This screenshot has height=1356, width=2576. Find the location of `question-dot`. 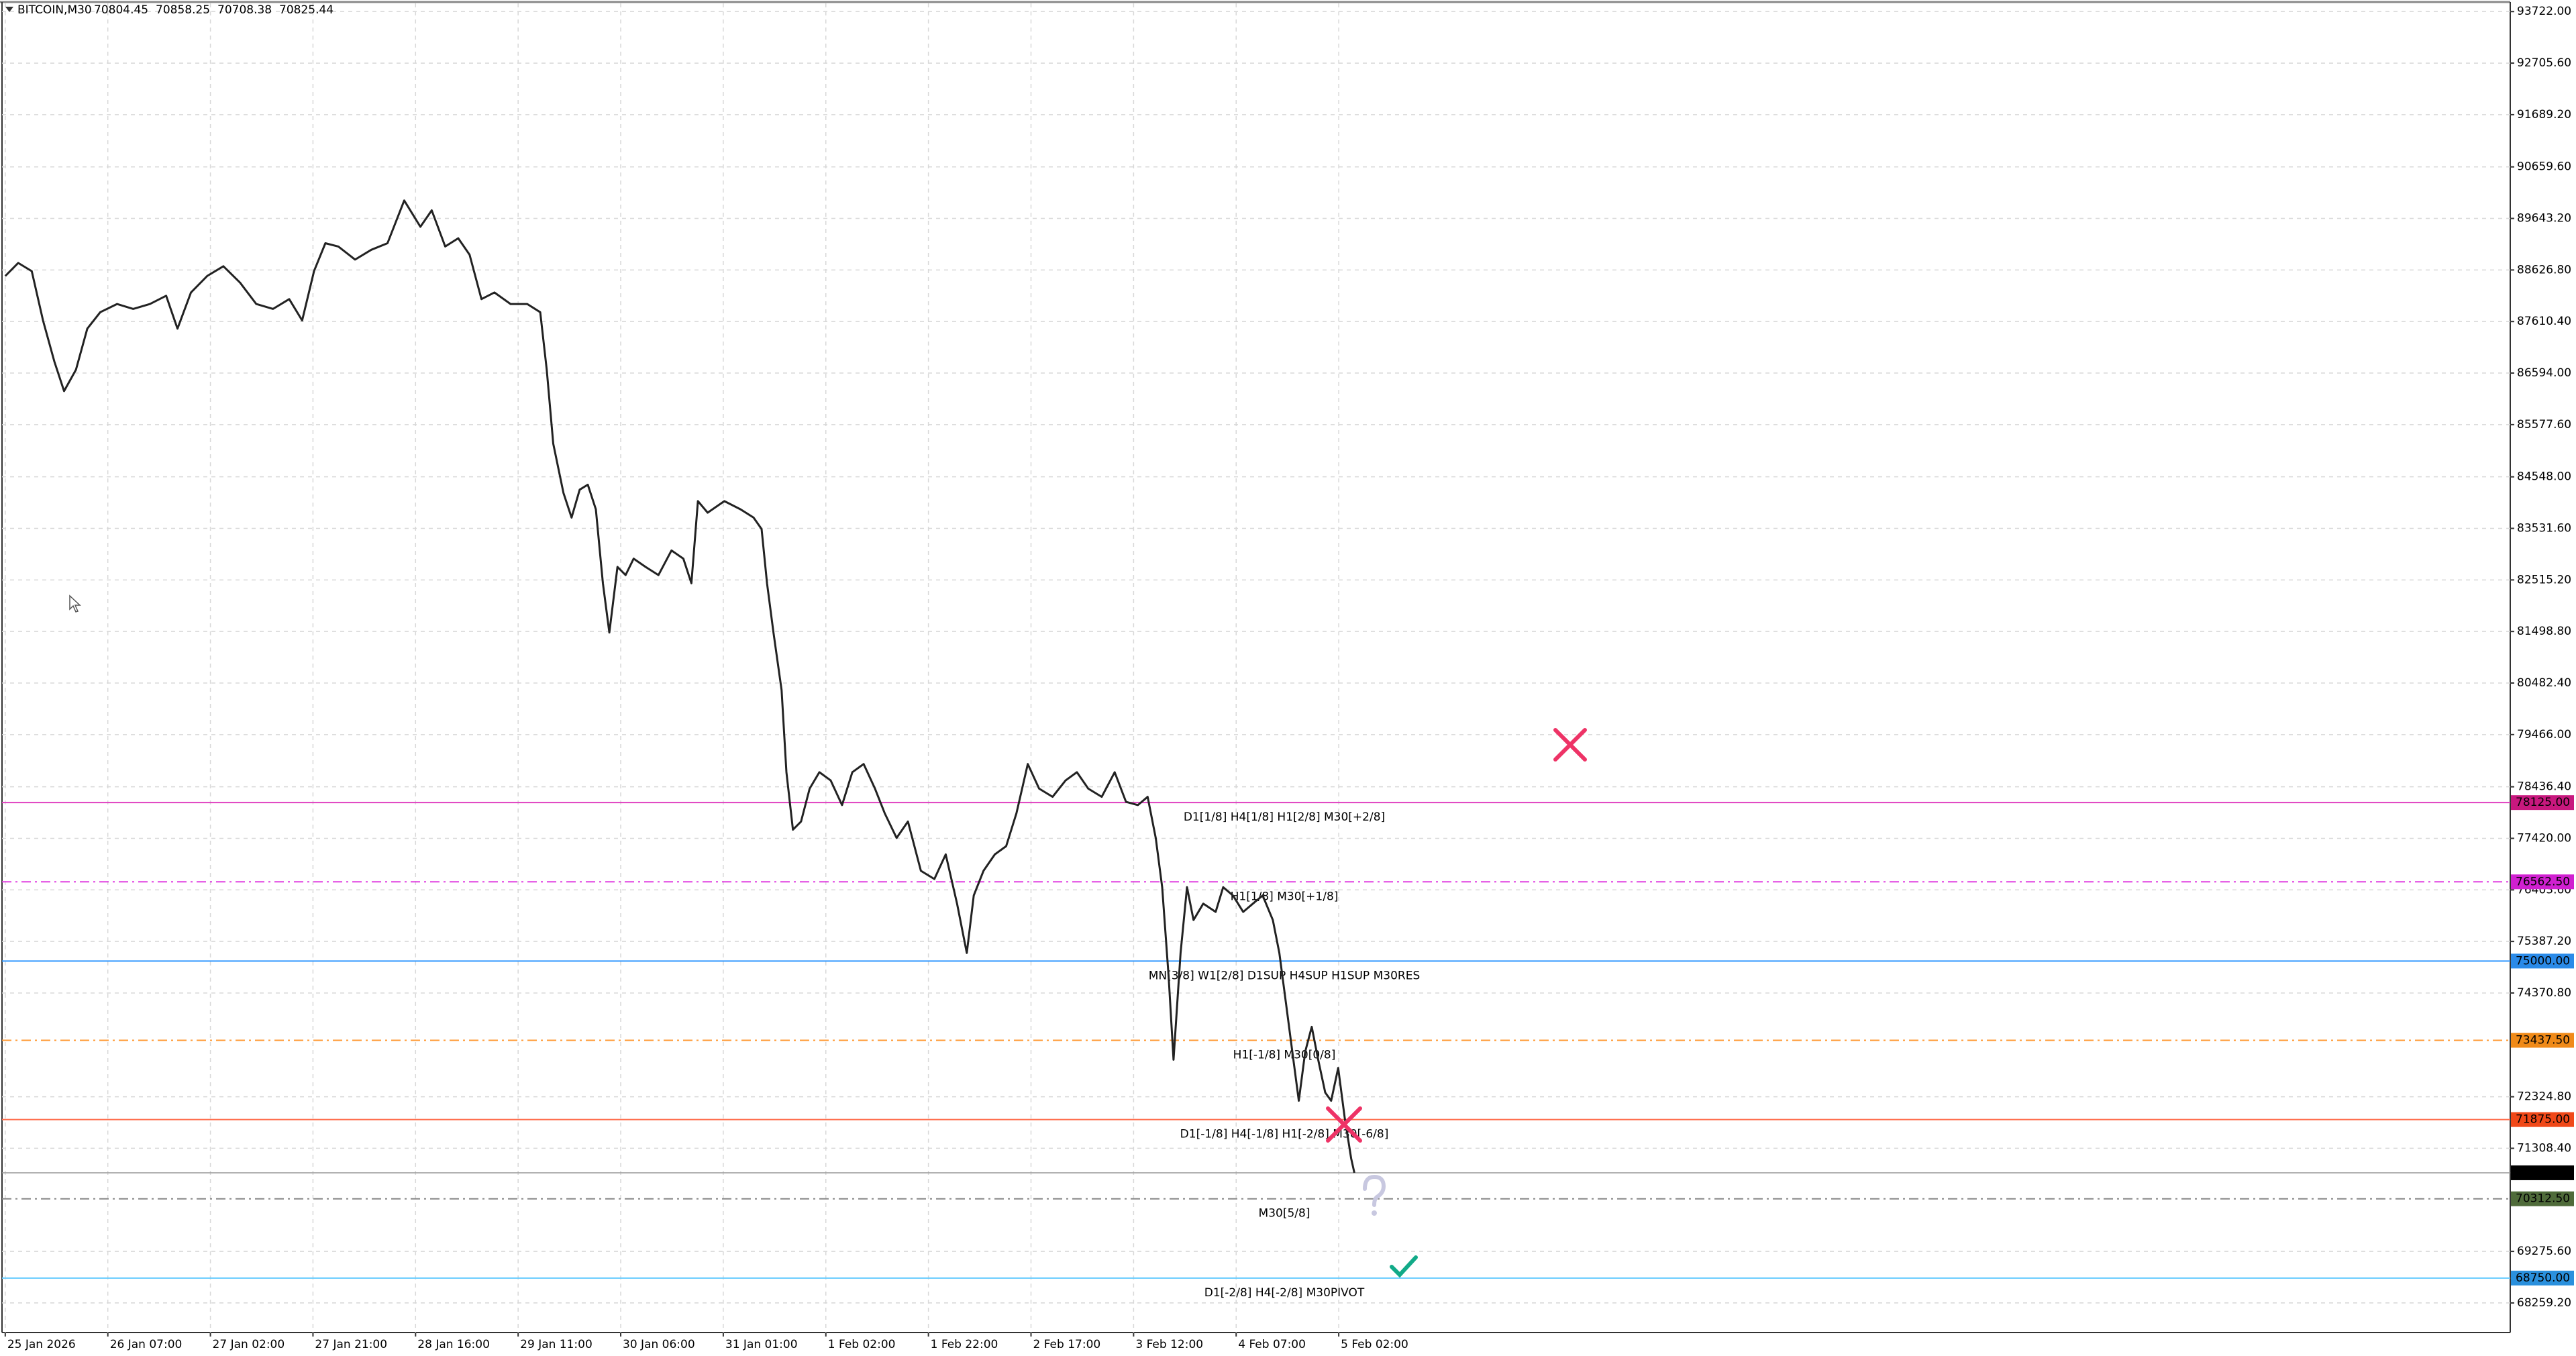

question-dot is located at coordinates (1374, 1213).